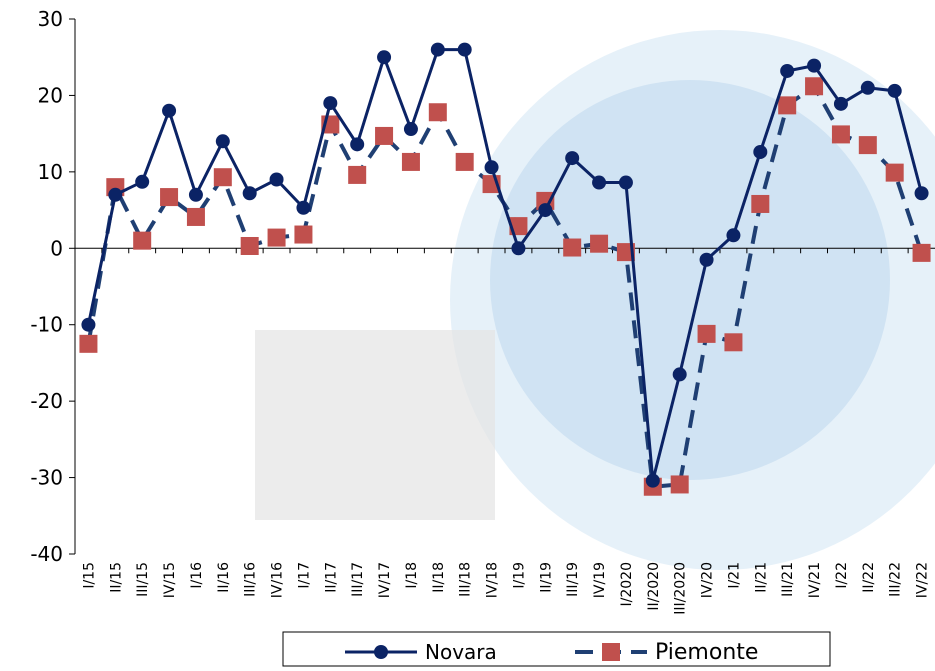  I want to click on x-tick-label: IV/16, so click(278, 580).